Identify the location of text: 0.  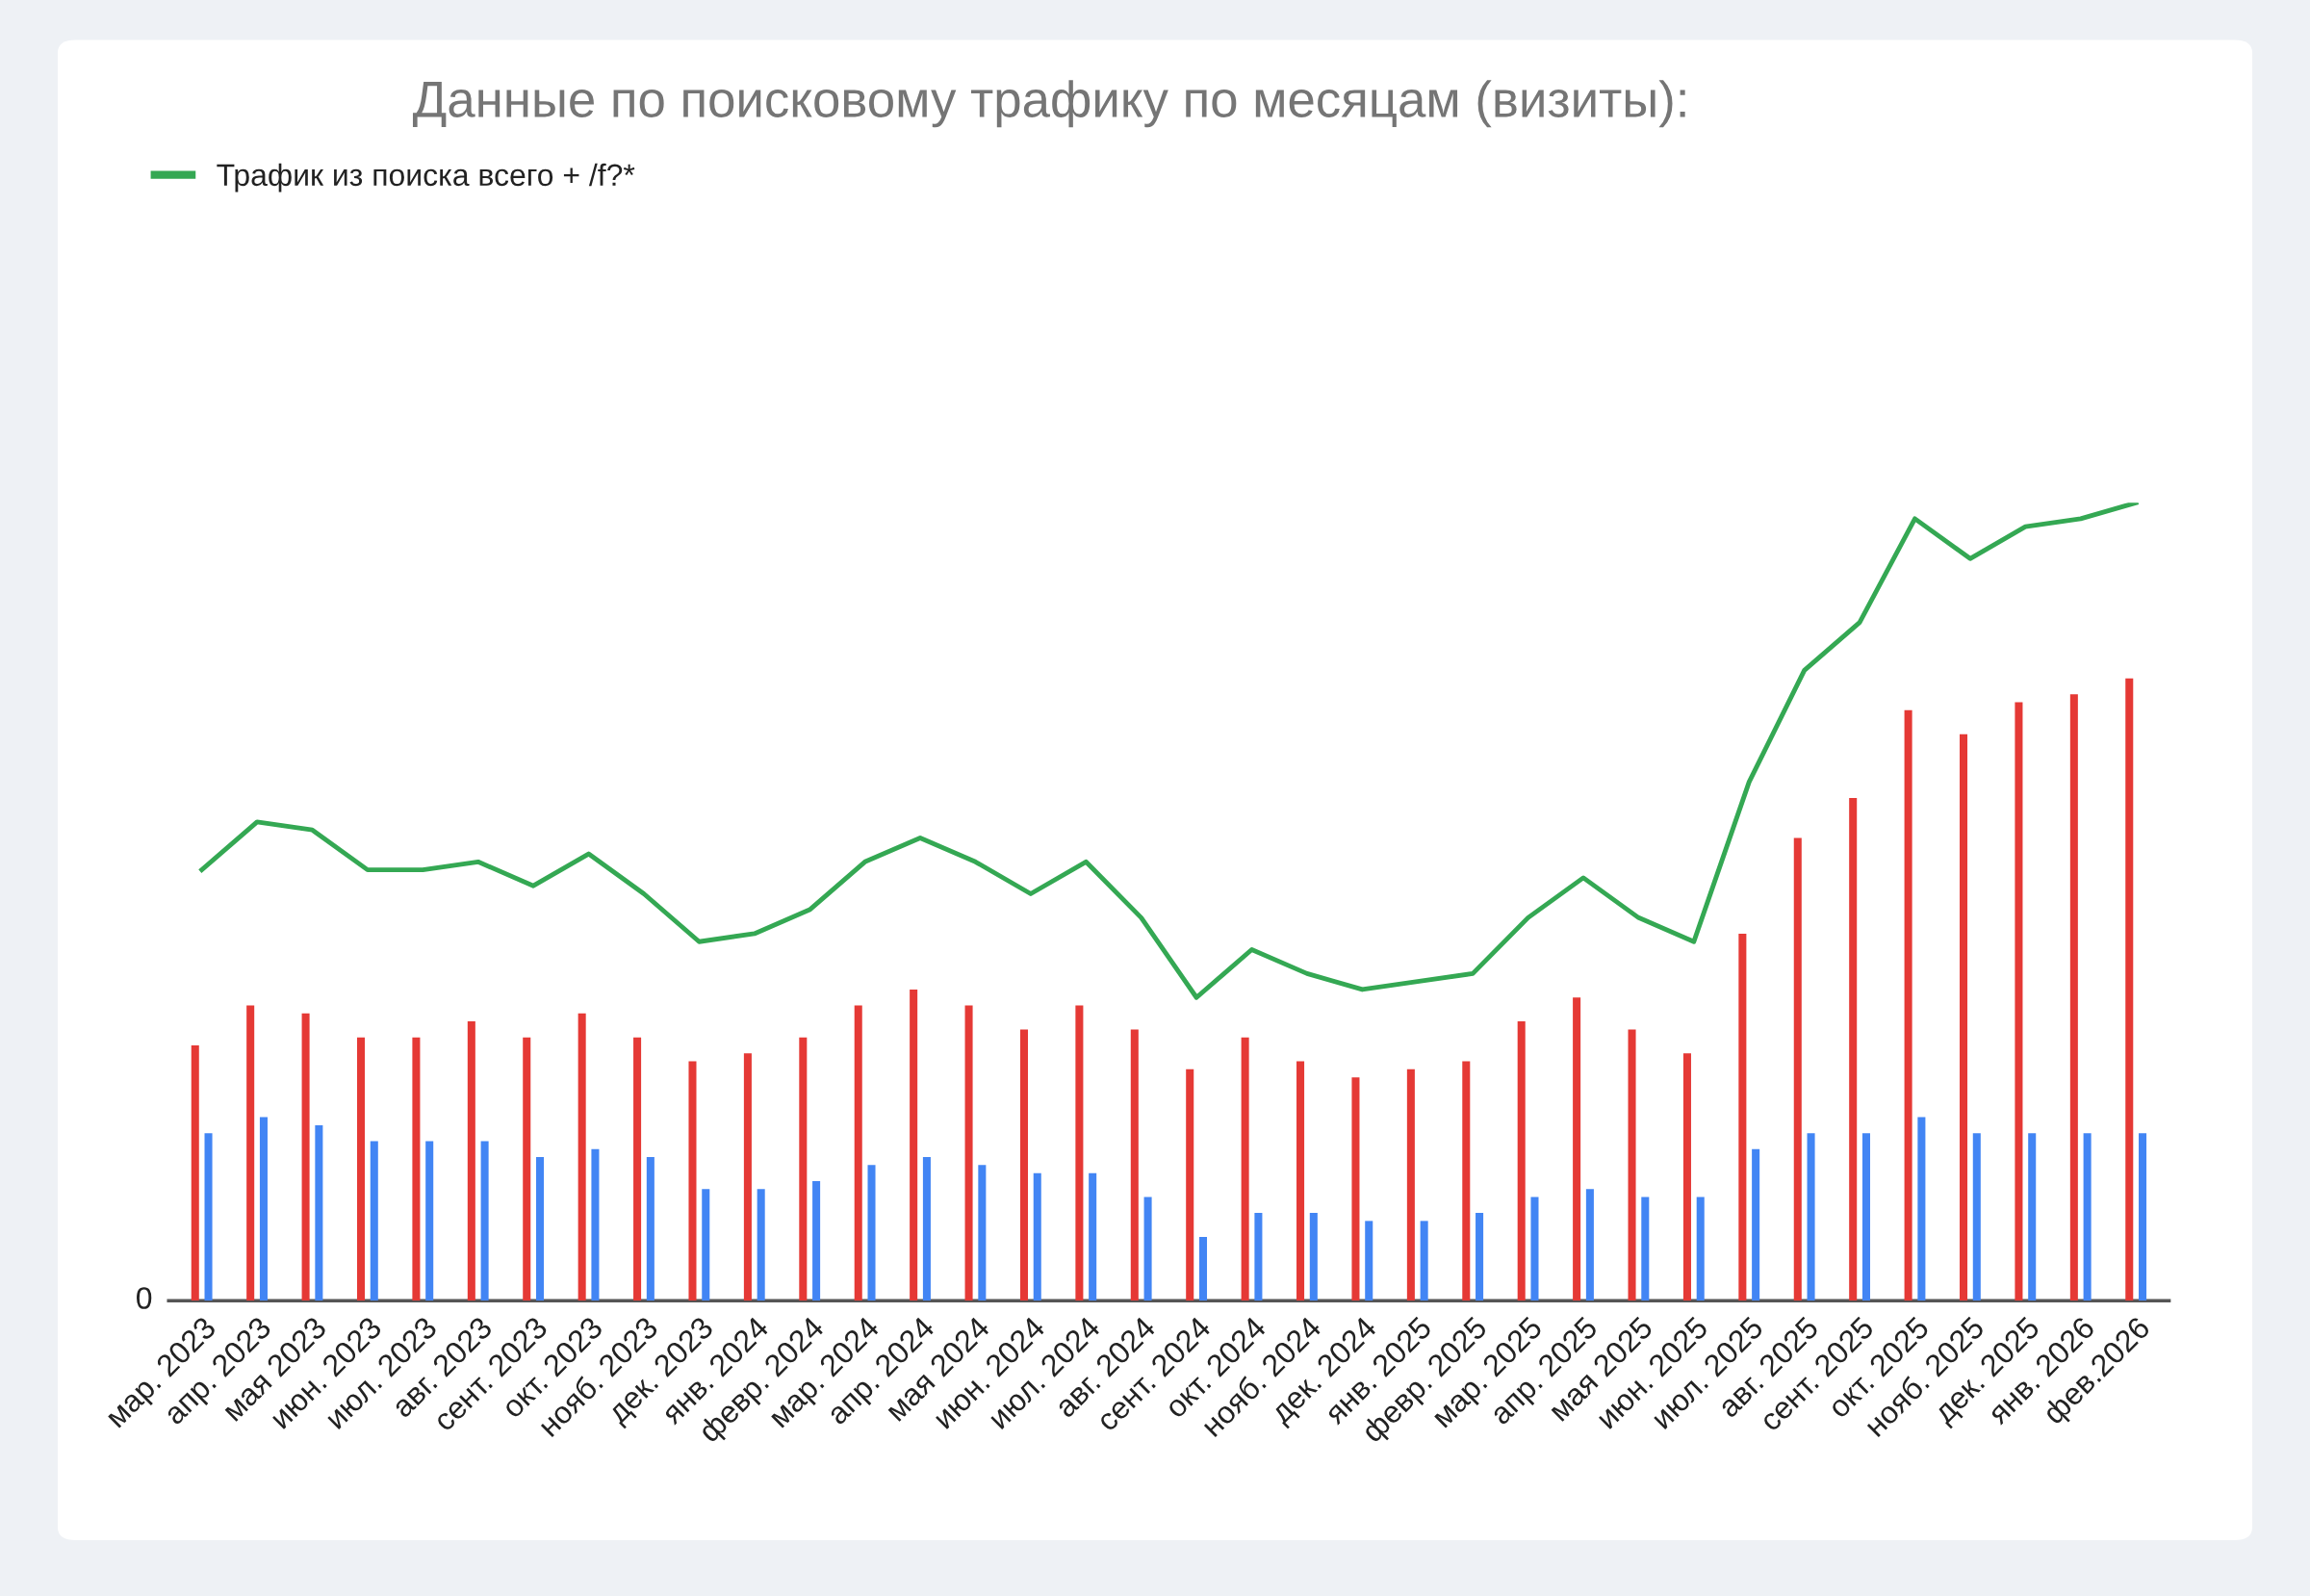
(144, 1298).